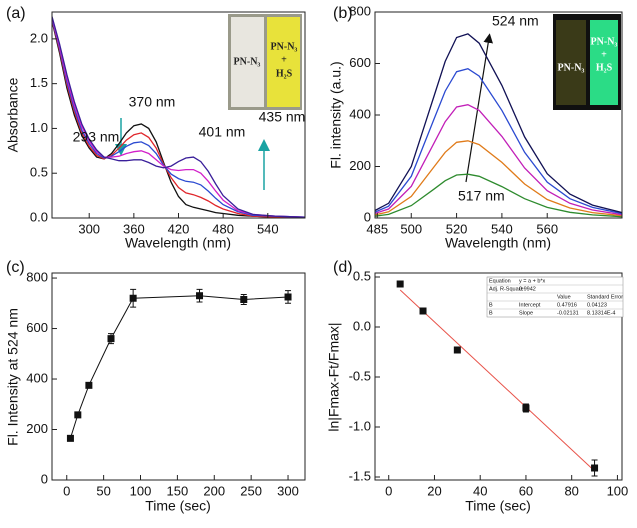  Describe the element at coordinates (39, 37) in the screenshot. I see `y-tick-label: 2.0` at that location.